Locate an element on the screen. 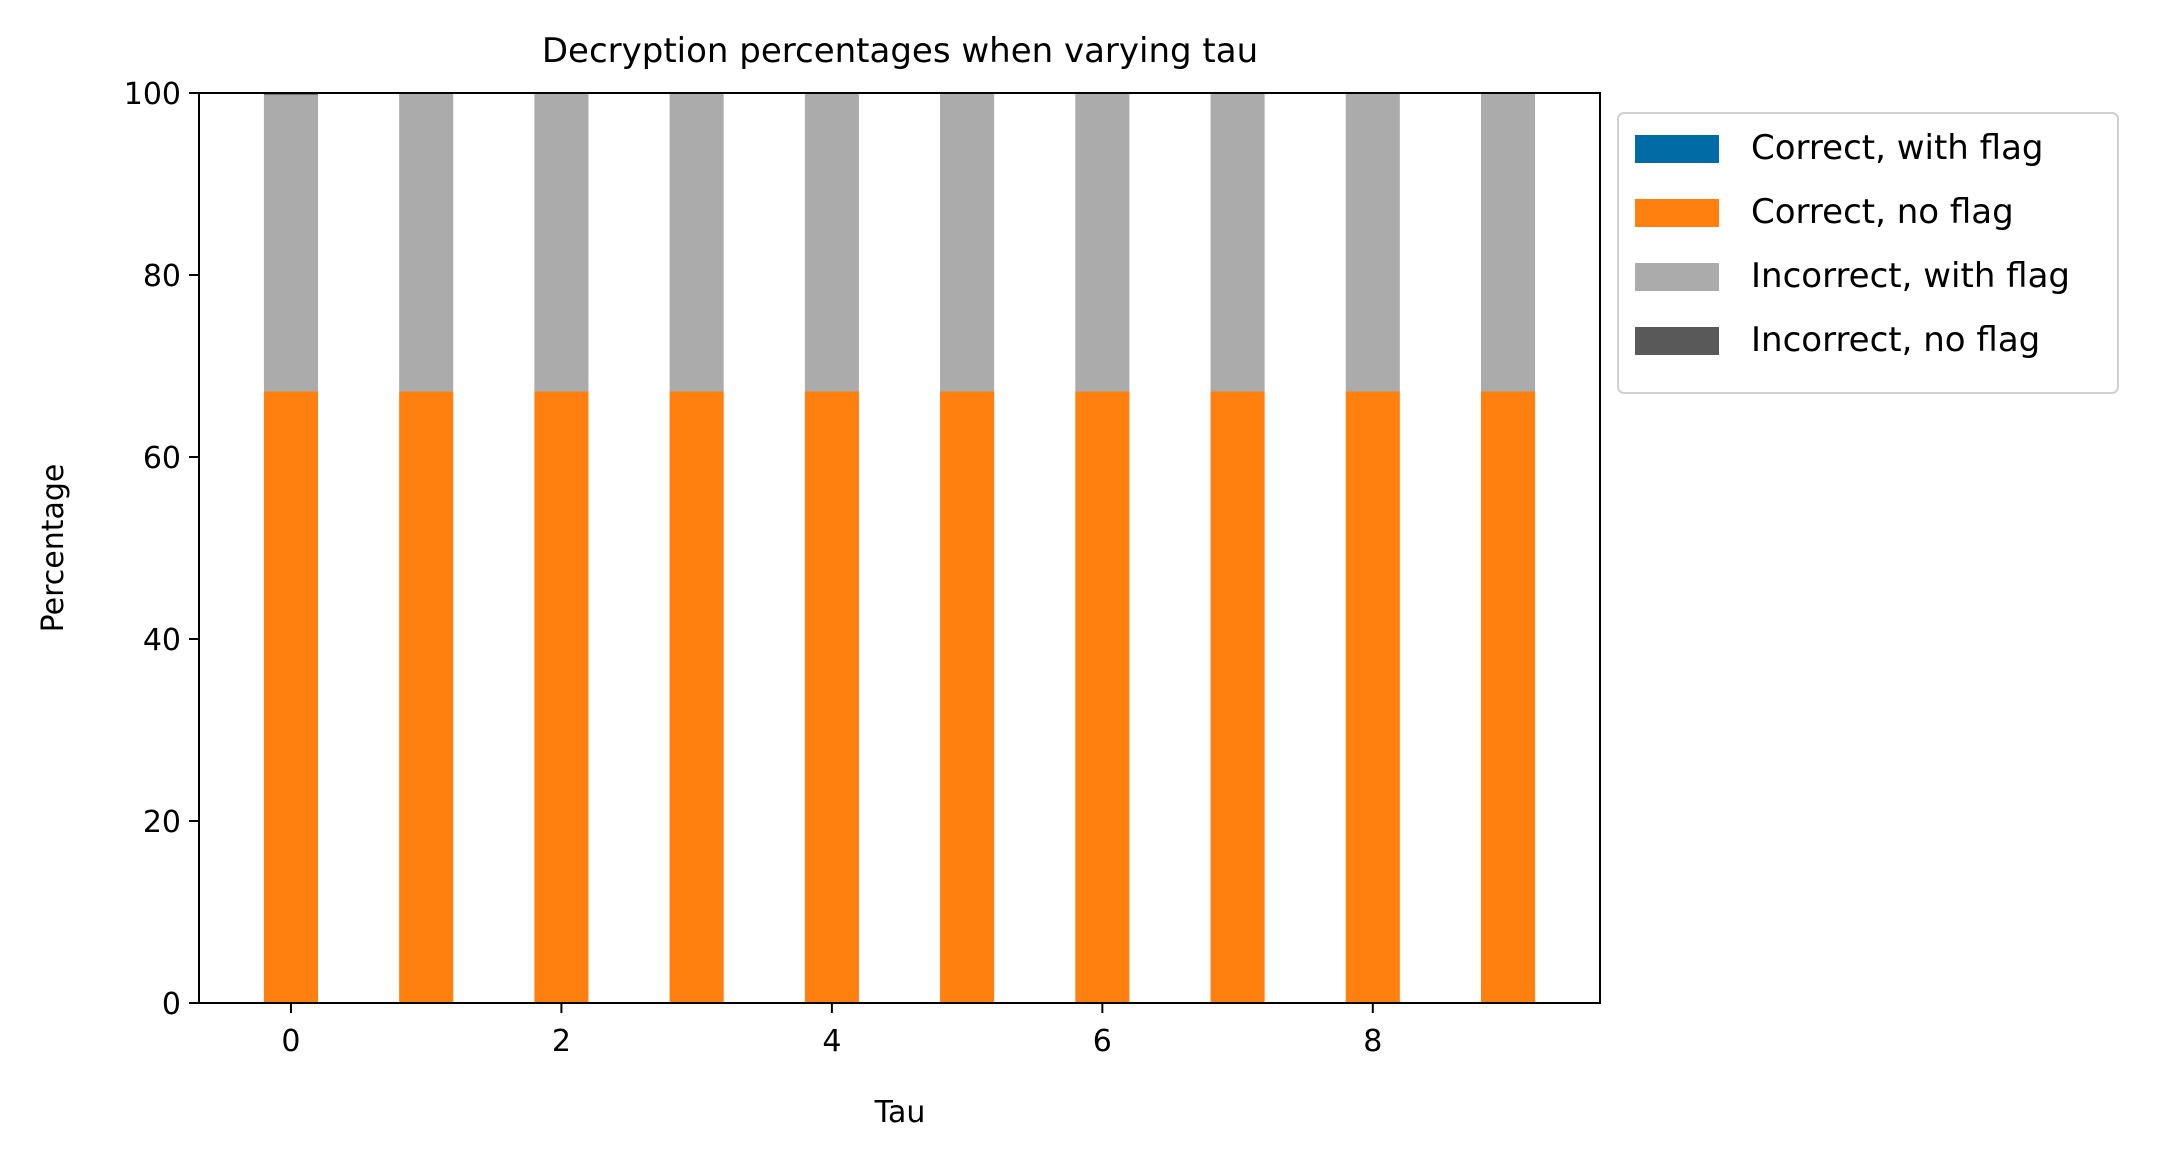  x-tick-label: 8 is located at coordinates (1372, 1041).